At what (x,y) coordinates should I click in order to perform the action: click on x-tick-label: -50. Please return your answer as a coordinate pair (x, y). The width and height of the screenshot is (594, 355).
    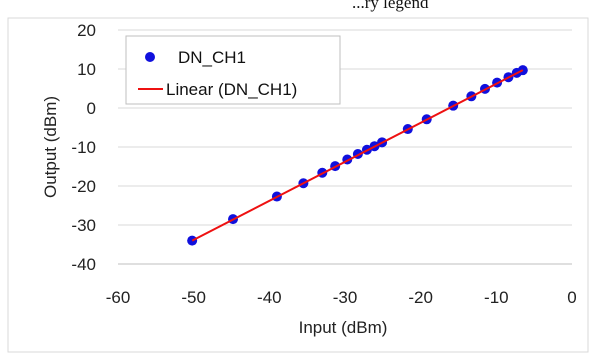
    Looking at the image, I should click on (193, 297).